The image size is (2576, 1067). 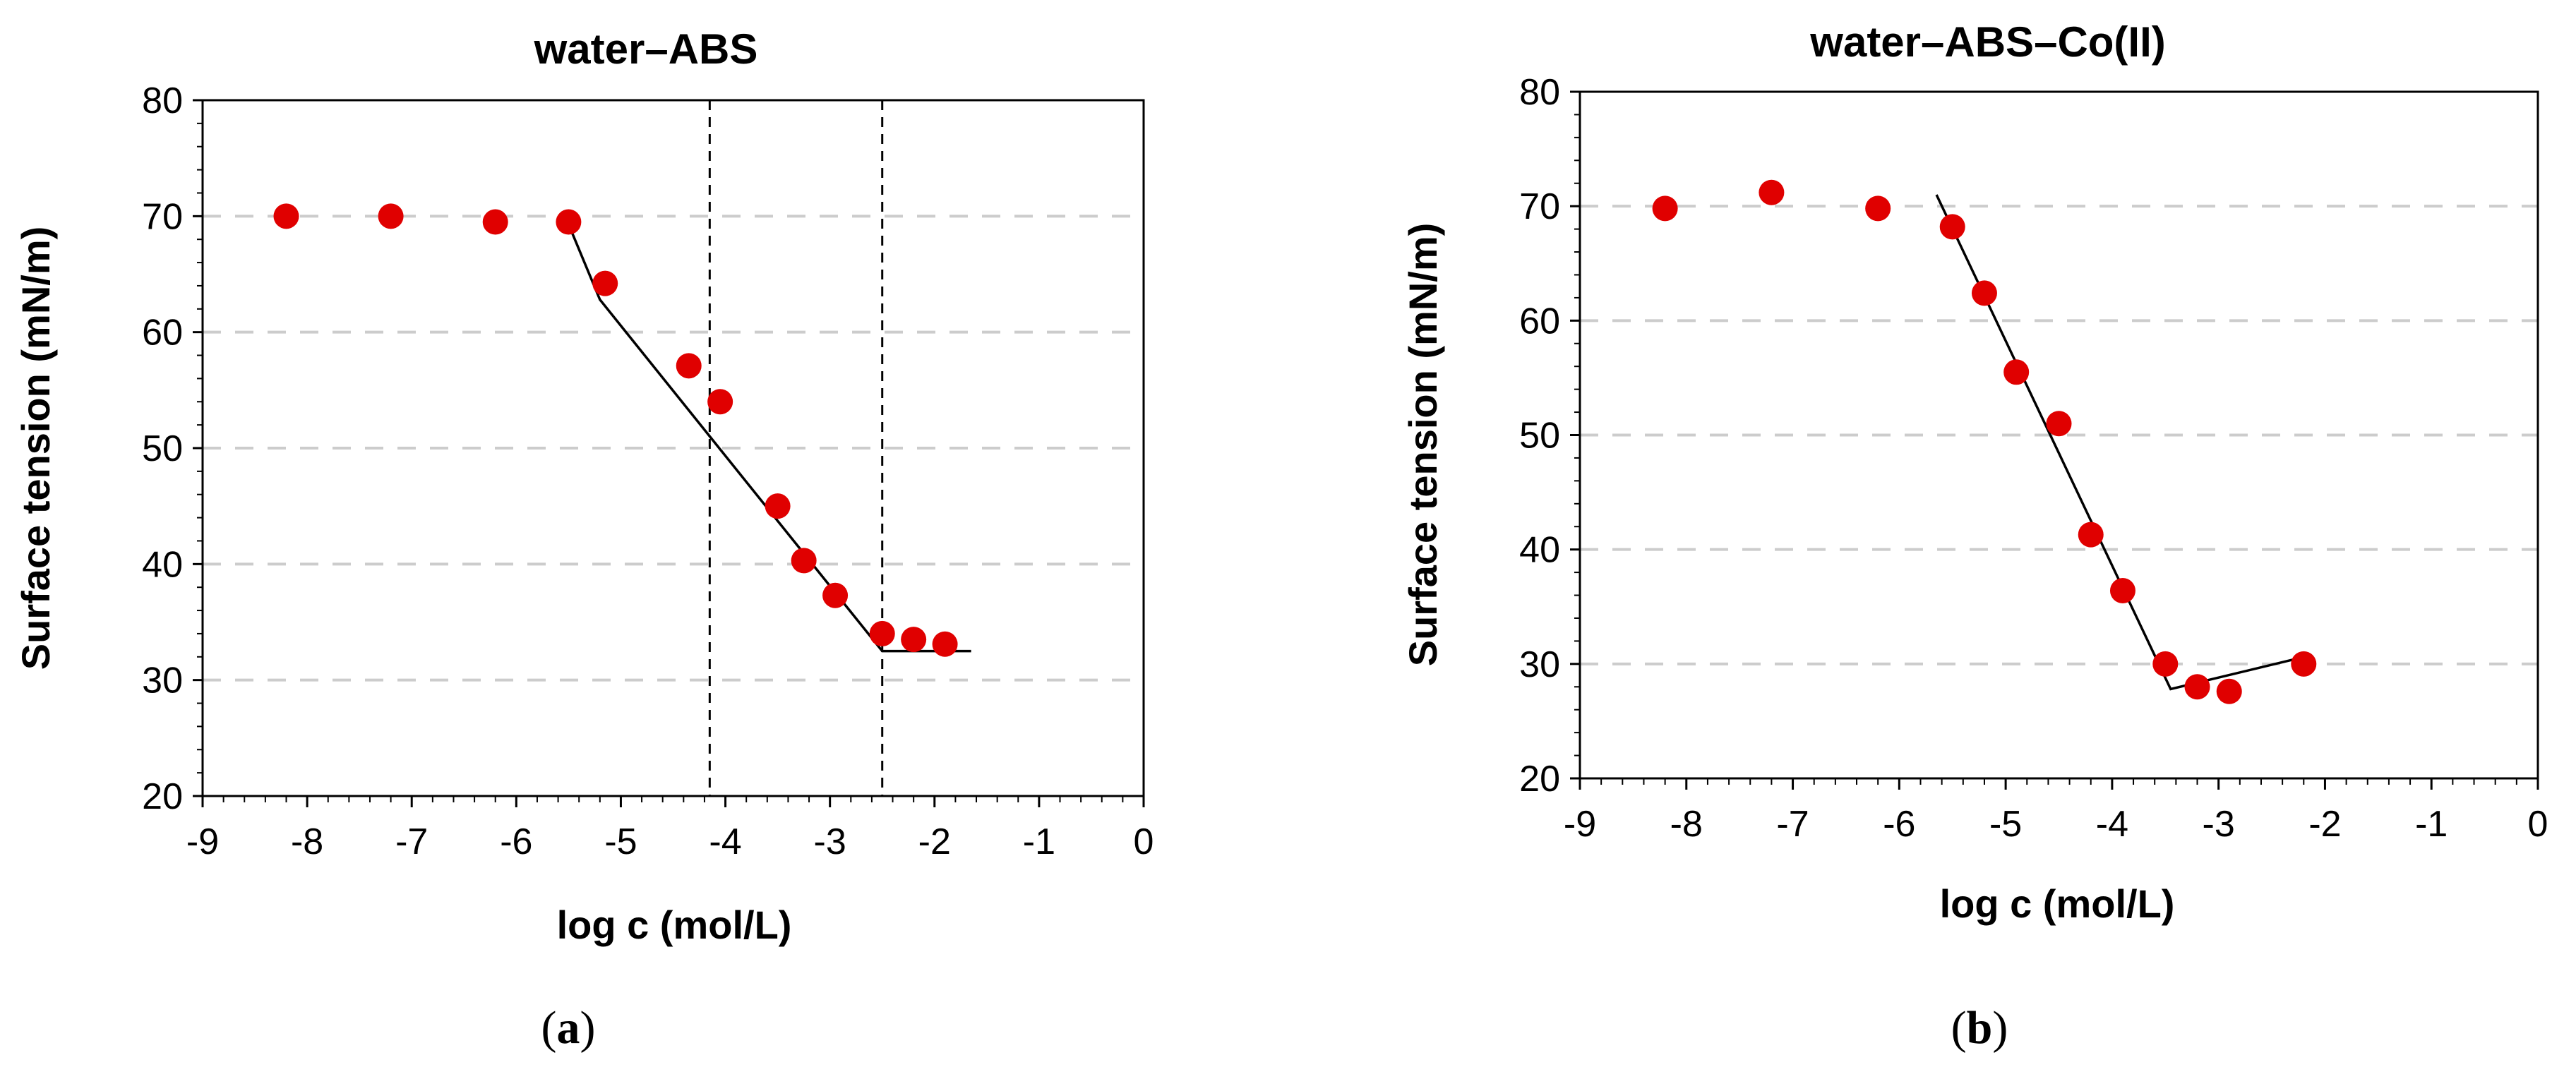 I want to click on x-axis-label-a: log c (mol/L), so click(x=674, y=925).